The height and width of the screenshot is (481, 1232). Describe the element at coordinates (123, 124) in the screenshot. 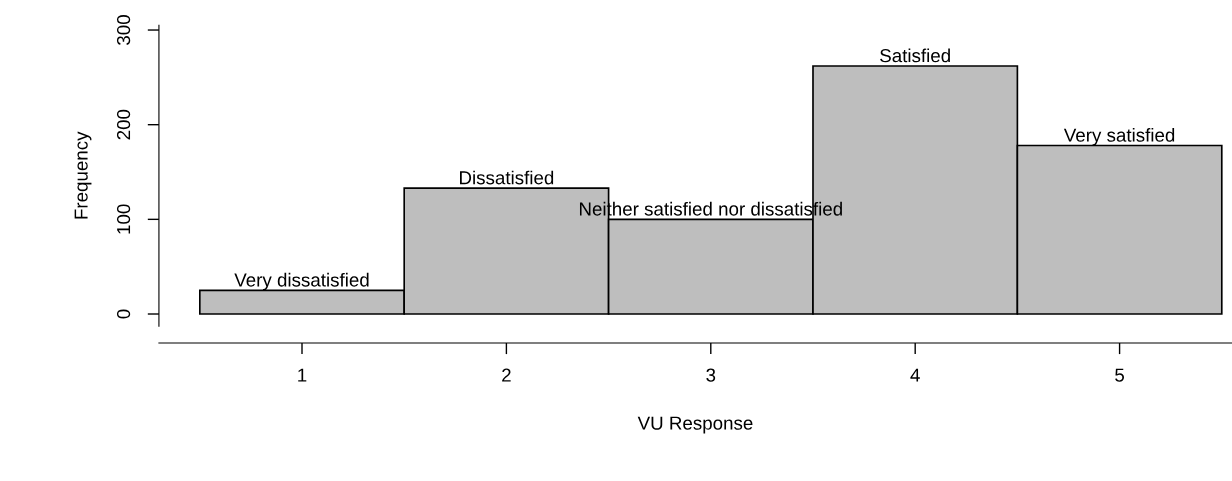

I see `y-tick-label: 200` at that location.